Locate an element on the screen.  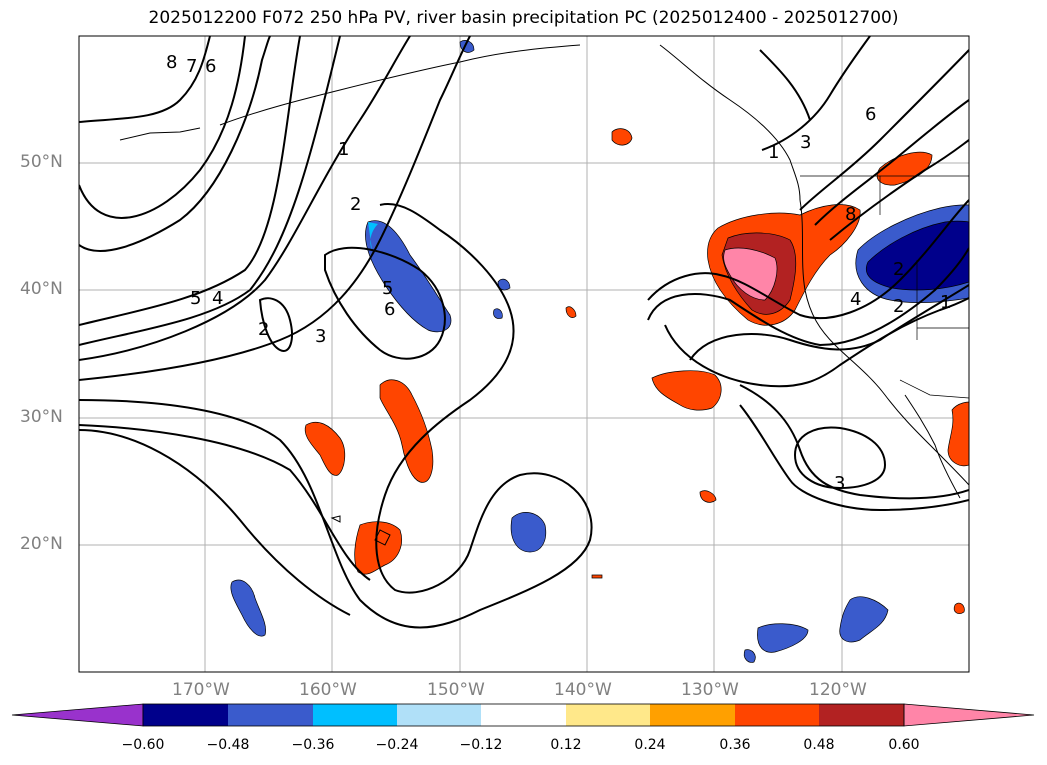
lat-label: 50°N is located at coordinates (41, 162).